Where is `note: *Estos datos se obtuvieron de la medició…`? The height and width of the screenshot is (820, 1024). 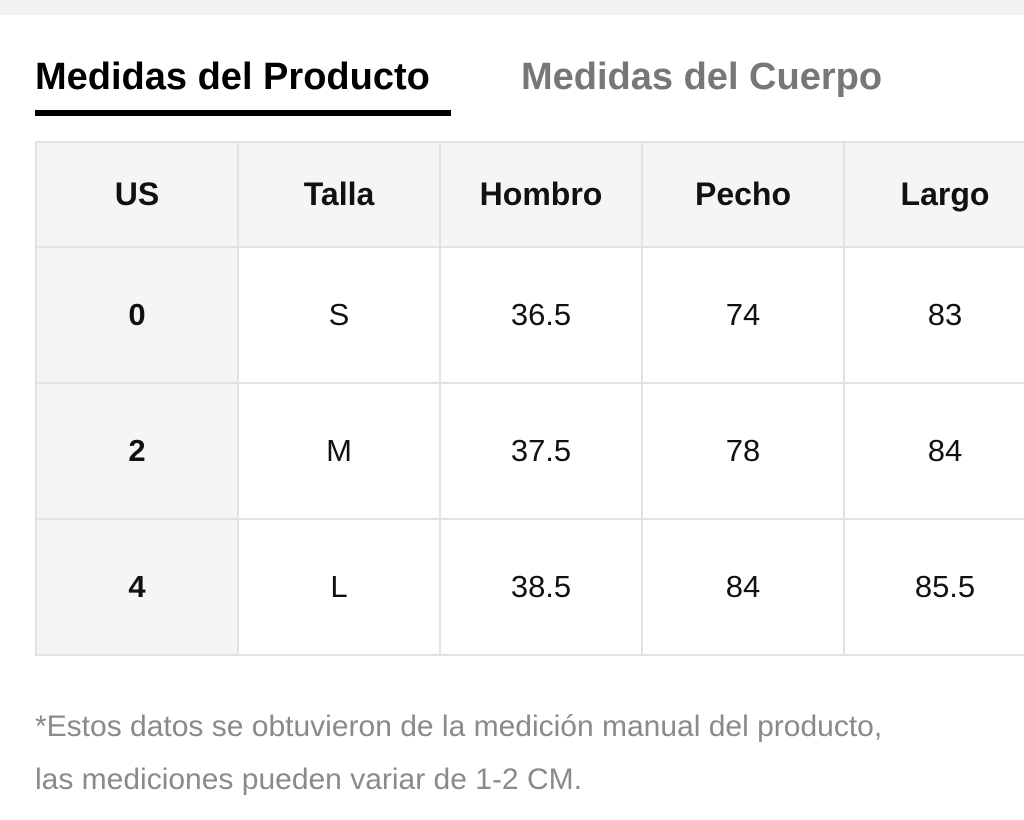 note: *Estos datos se obtuvieron de la medició… is located at coordinates (458, 753).